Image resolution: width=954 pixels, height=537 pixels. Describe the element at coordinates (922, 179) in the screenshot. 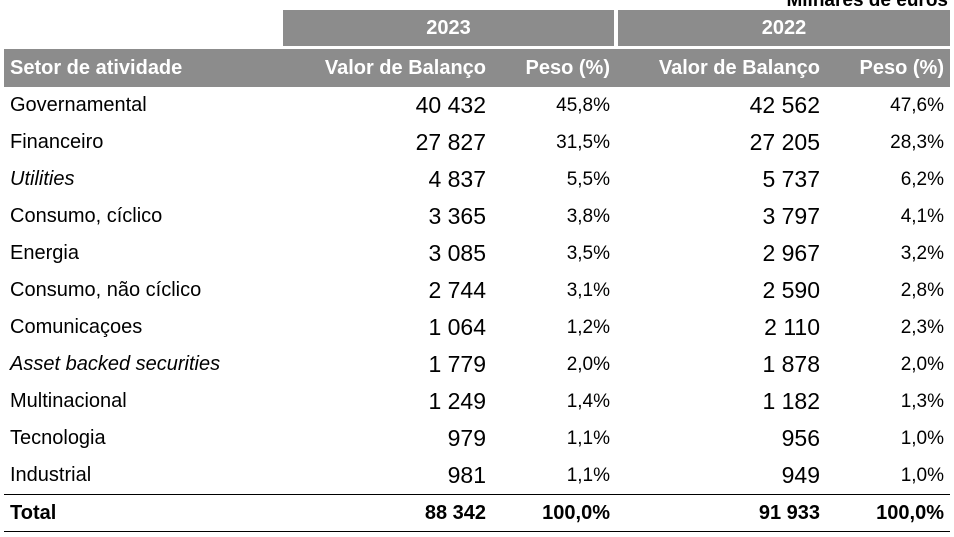

I see `weight-2022-cell: 6,2%` at that location.